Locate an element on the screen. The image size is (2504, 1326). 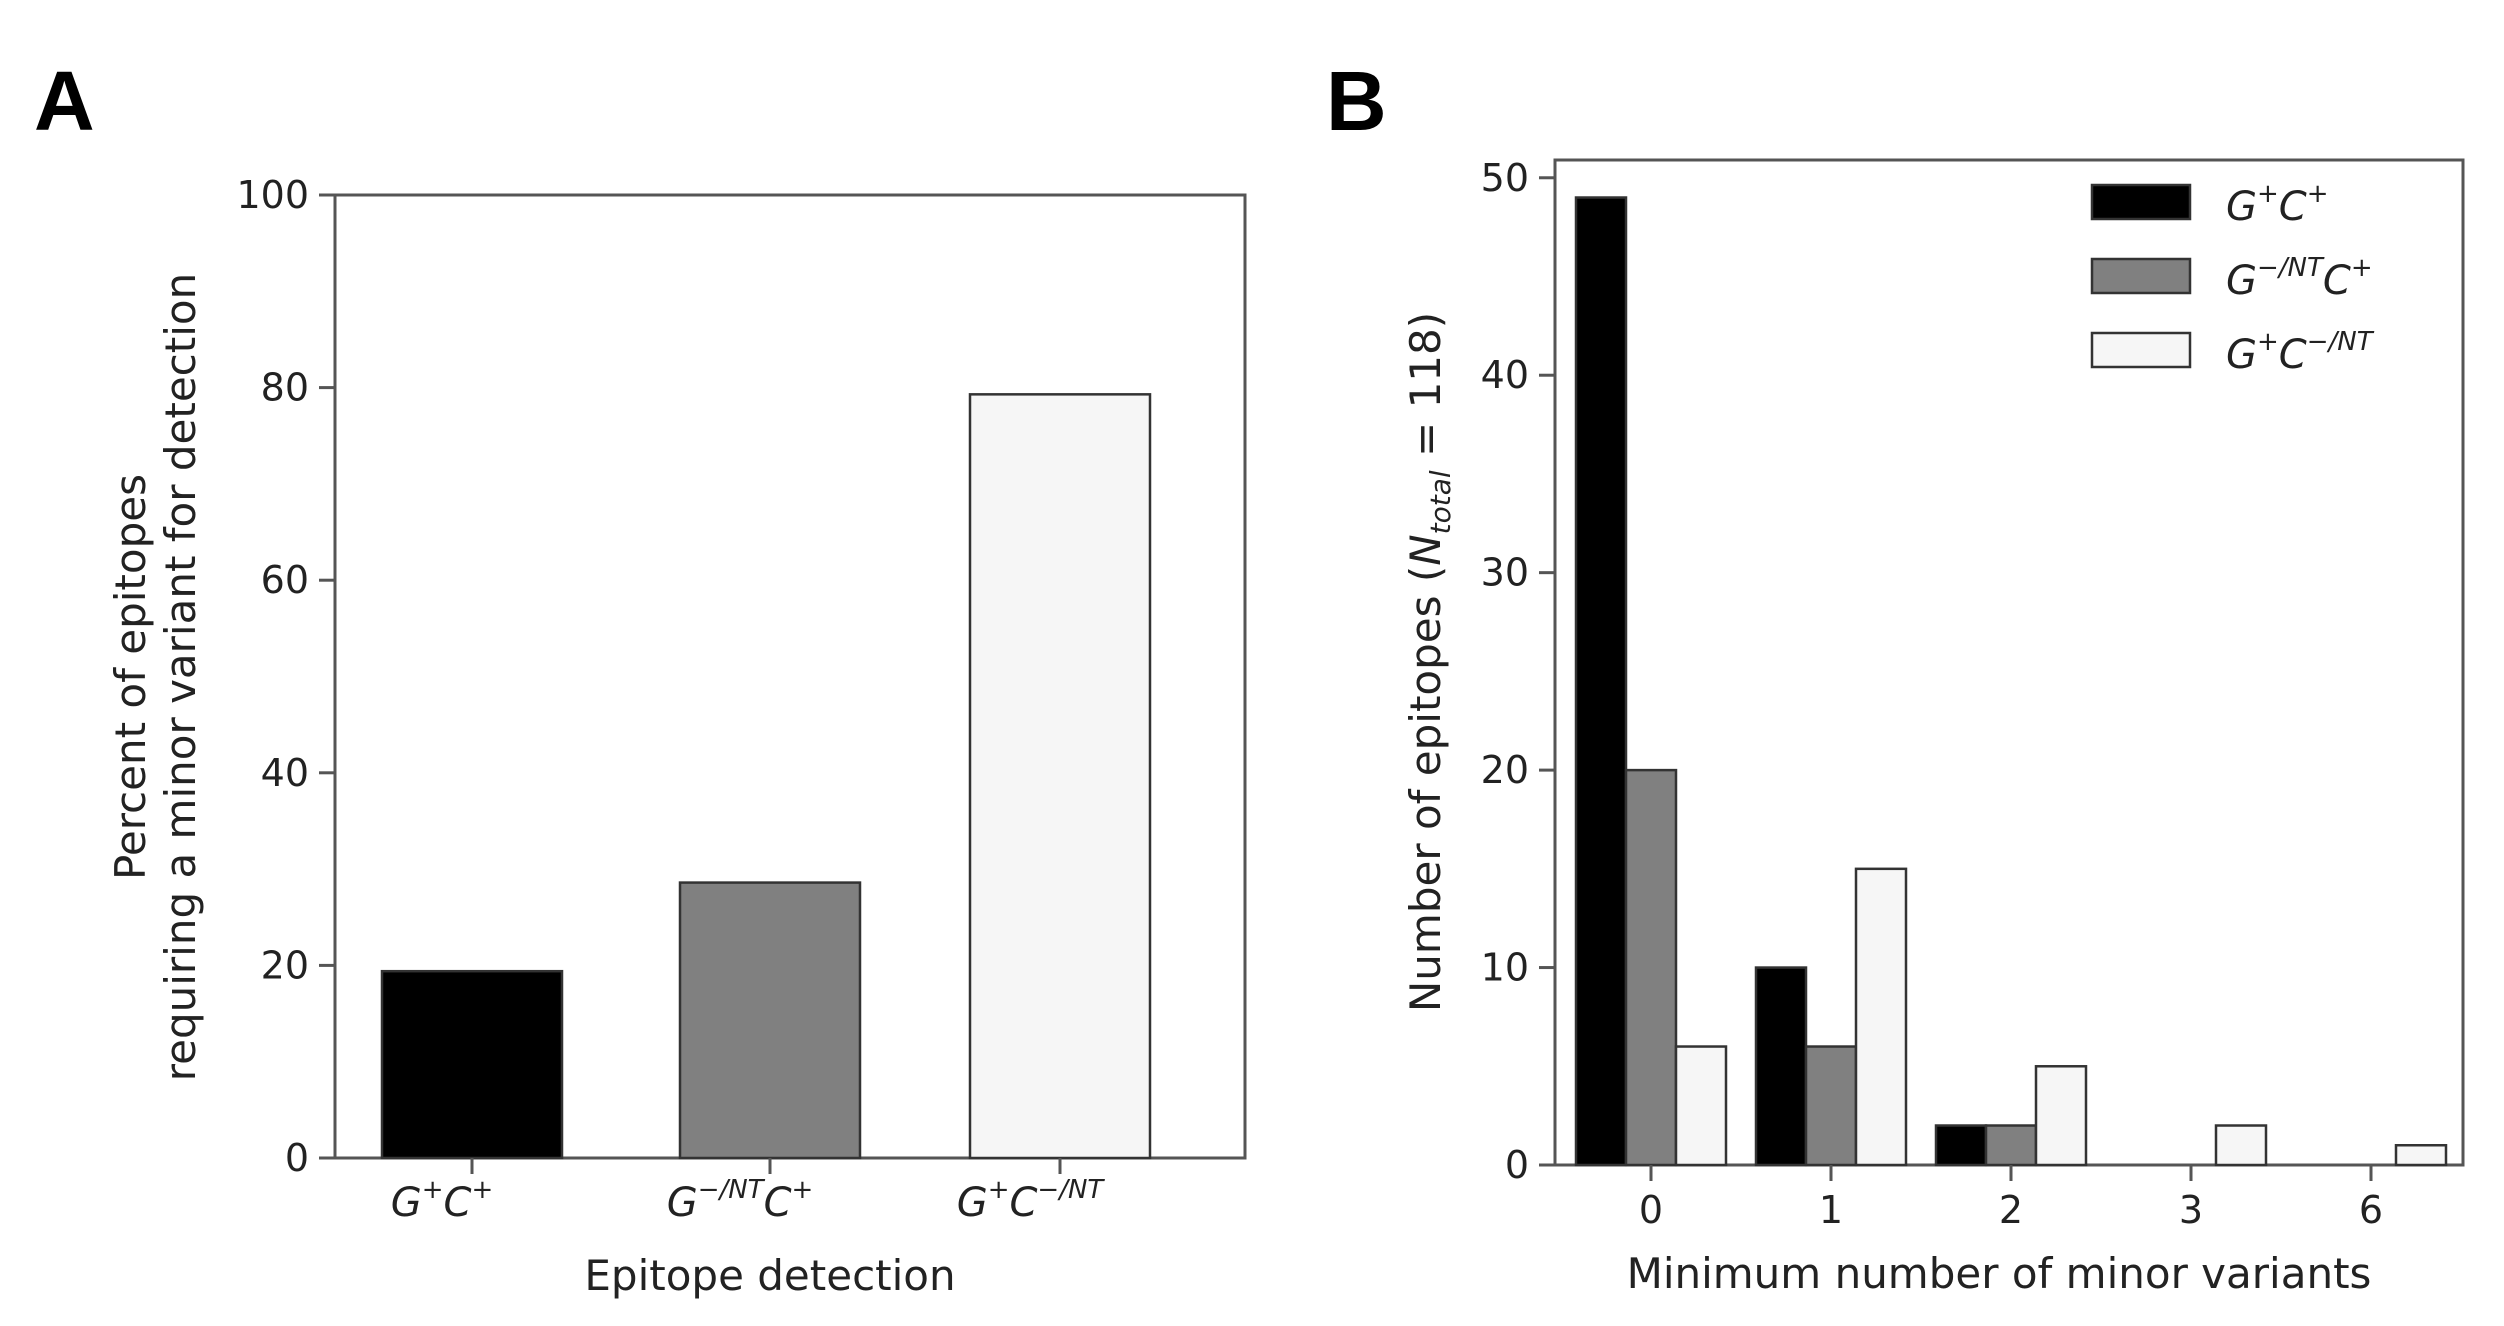
y-tick-label-a: 40 is located at coordinates (285, 773).